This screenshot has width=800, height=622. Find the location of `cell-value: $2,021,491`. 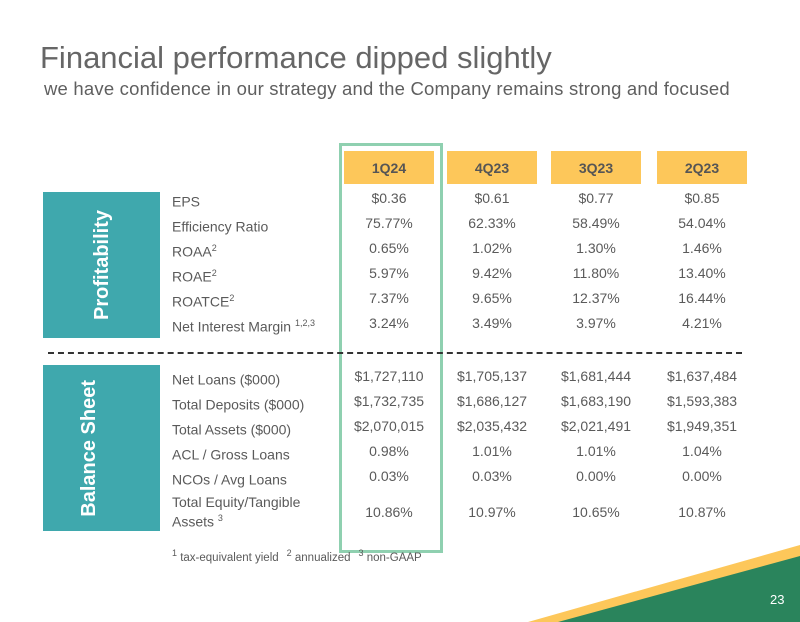

cell-value: $2,021,491 is located at coordinates (596, 426).